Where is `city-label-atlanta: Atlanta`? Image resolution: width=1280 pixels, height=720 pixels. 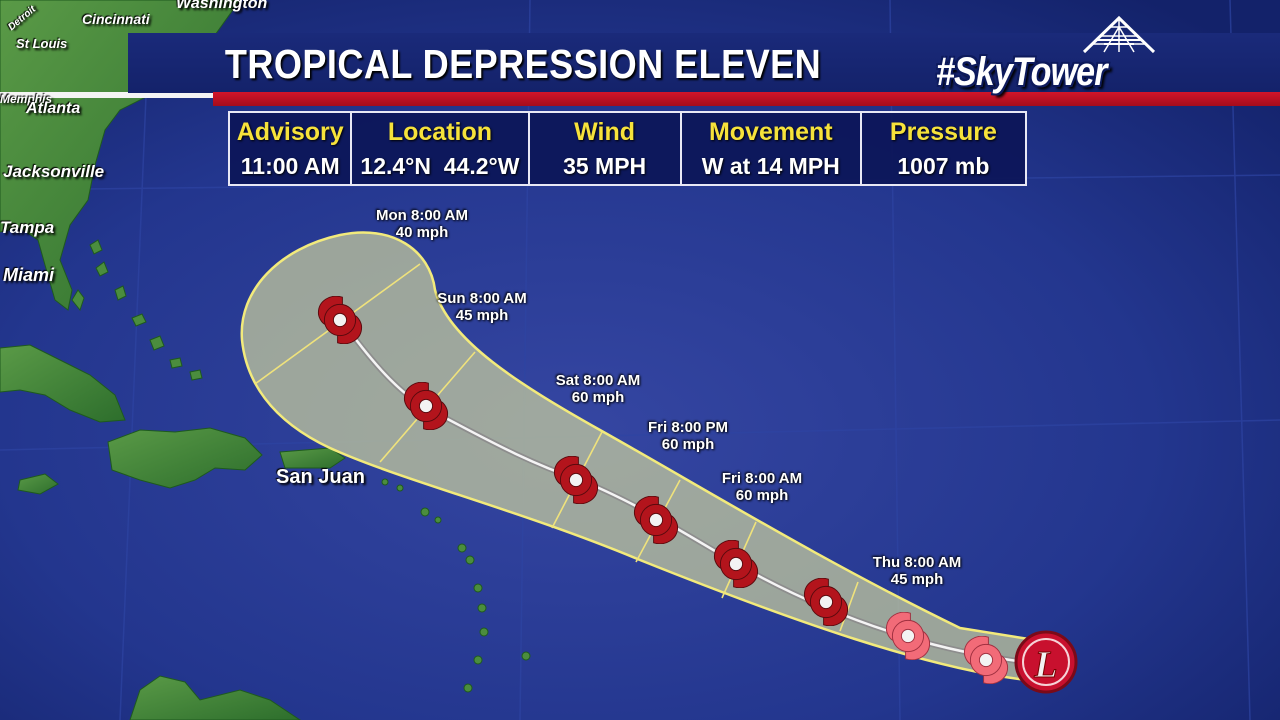
city-label-atlanta: Atlanta is located at coordinates (53, 108).